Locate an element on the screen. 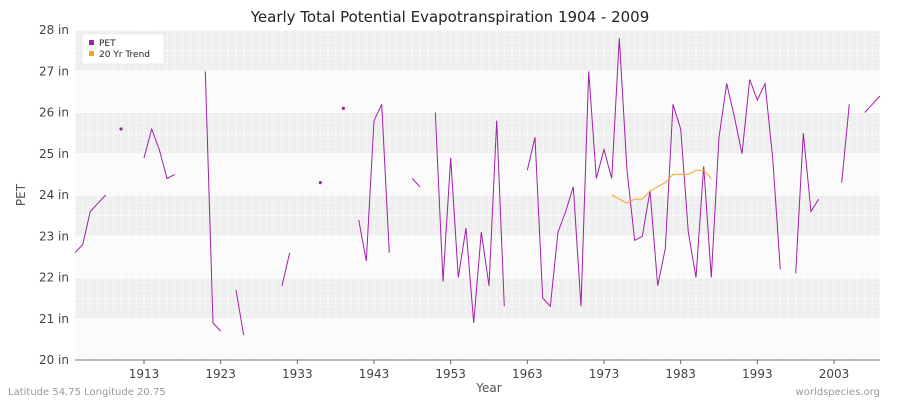 This screenshot has height=400, width=900. footer-coordinates: Latitude 54.75 Longitude 20.75 is located at coordinates (87, 392).